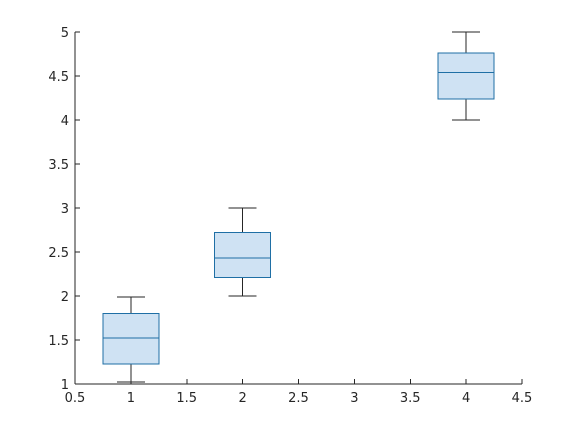 Image resolution: width=577 pixels, height=433 pixels. Describe the element at coordinates (58, 253) in the screenshot. I see `y-tick-label: 2.5` at that location.